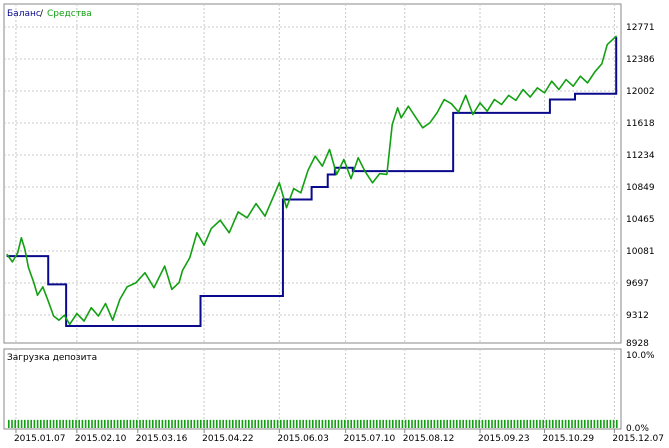 Image resolution: width=669 pixels, height=448 pixels. Describe the element at coordinates (52, 358) in the screenshot. I see `deposit-chart-title: Загрузка депозита` at that location.